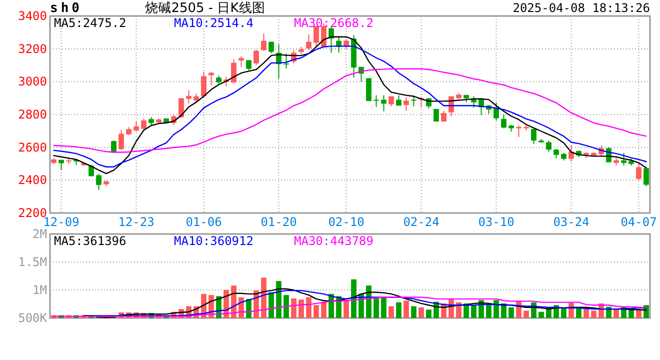 This screenshot has width=660, height=360. What do you see at coordinates (204, 222) in the screenshot?
I see `x-tick-label: 01-06` at bounding box center [204, 222].